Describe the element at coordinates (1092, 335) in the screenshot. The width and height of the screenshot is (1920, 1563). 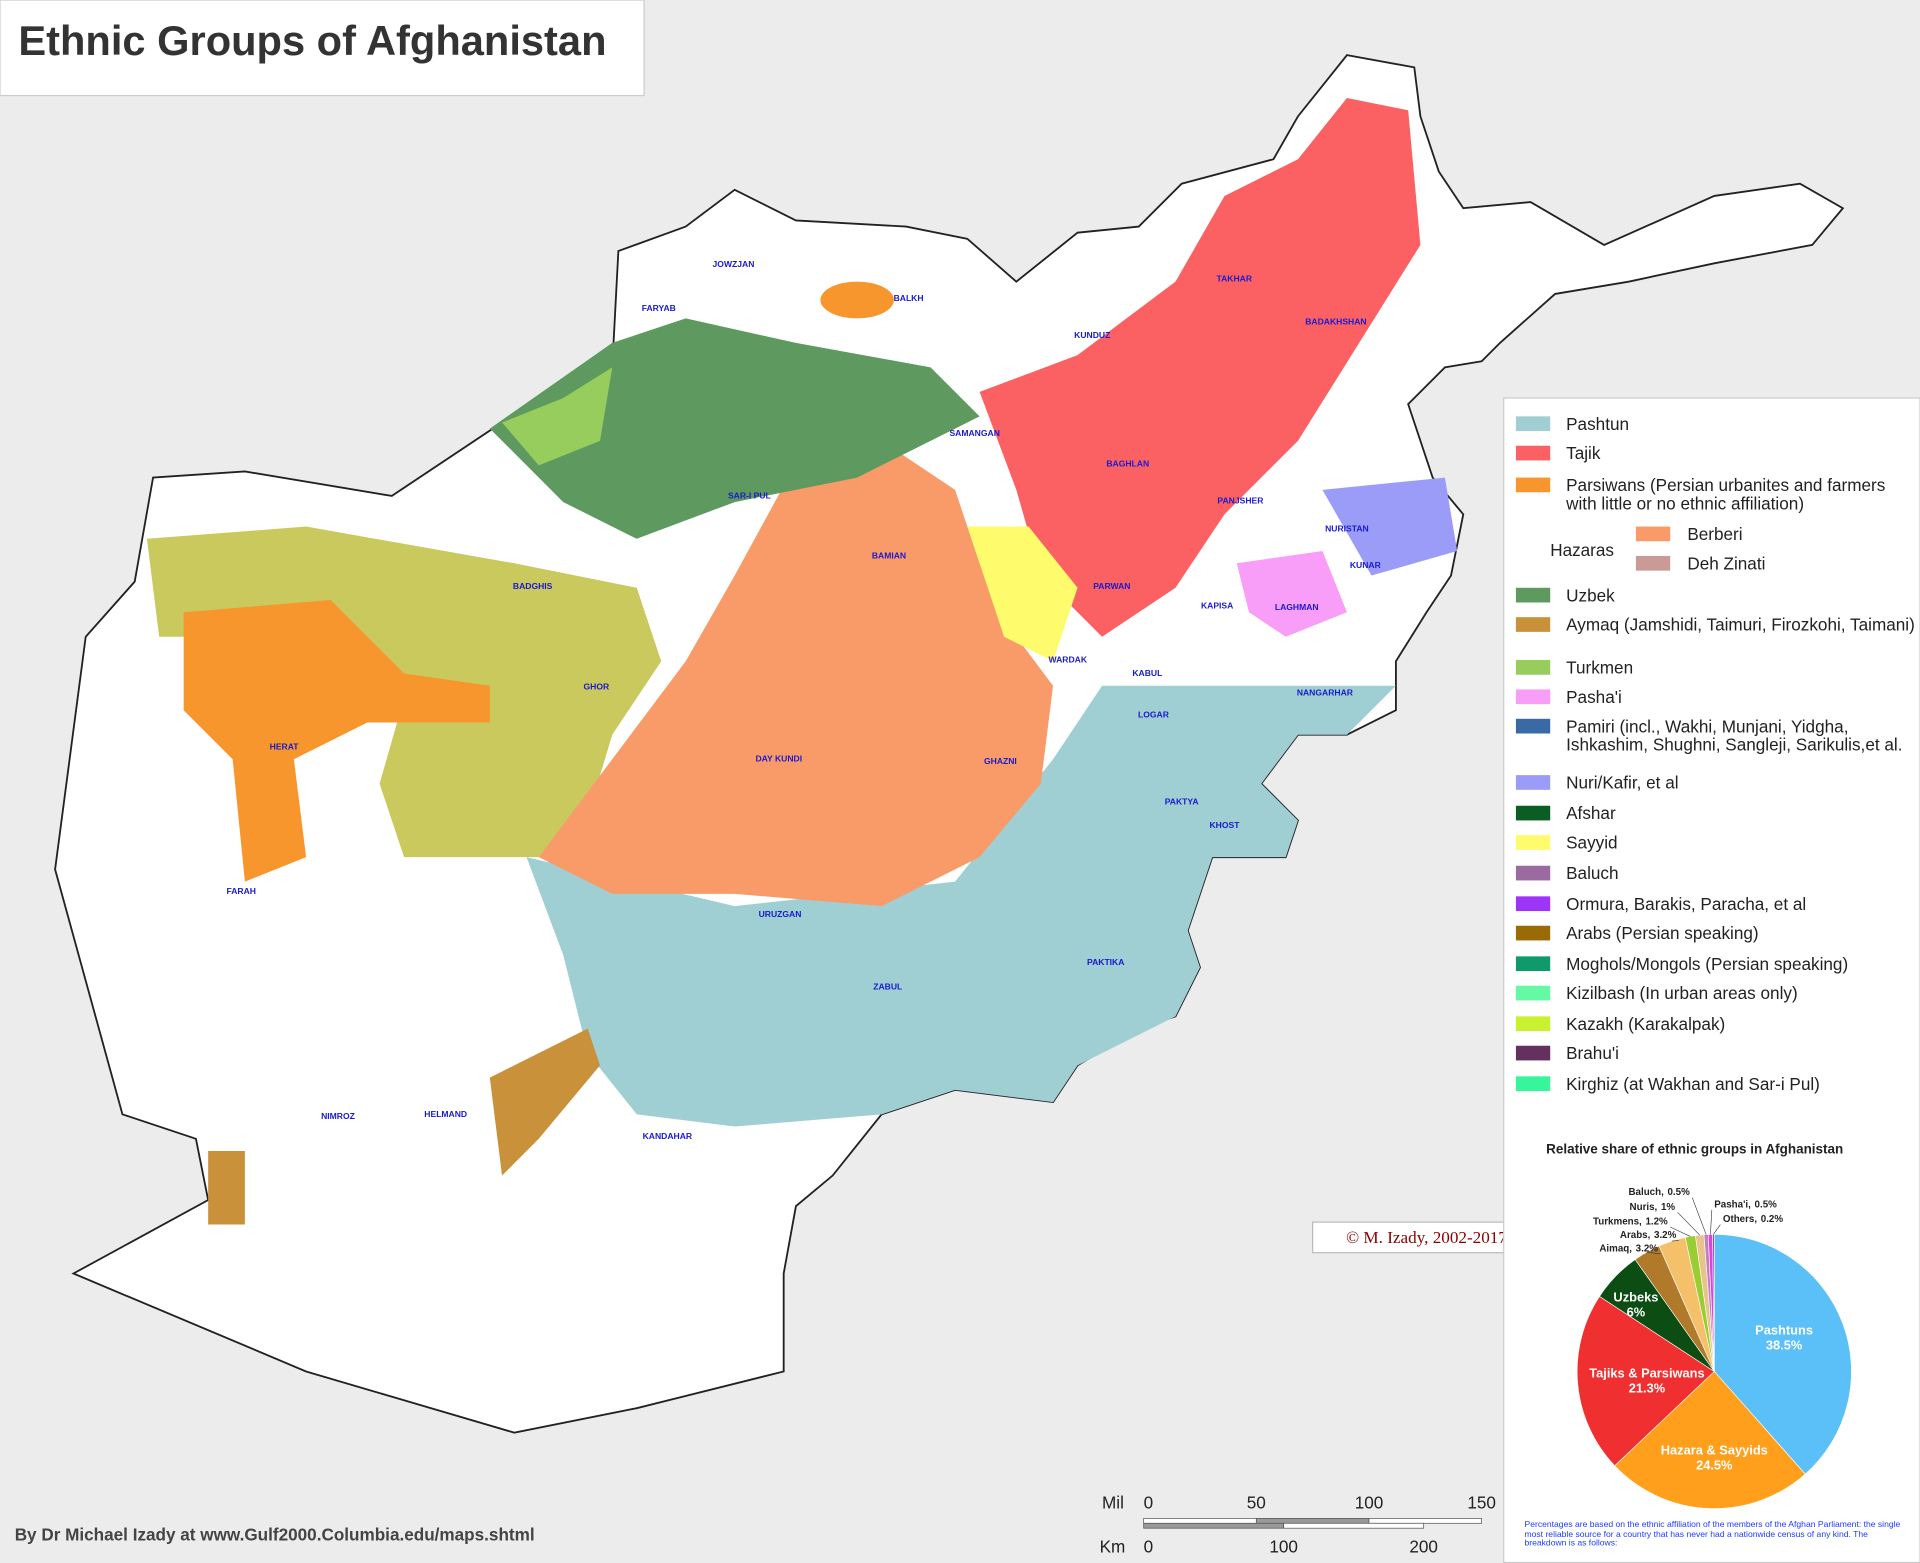
I see `province-label: KUNDUZ` at that location.